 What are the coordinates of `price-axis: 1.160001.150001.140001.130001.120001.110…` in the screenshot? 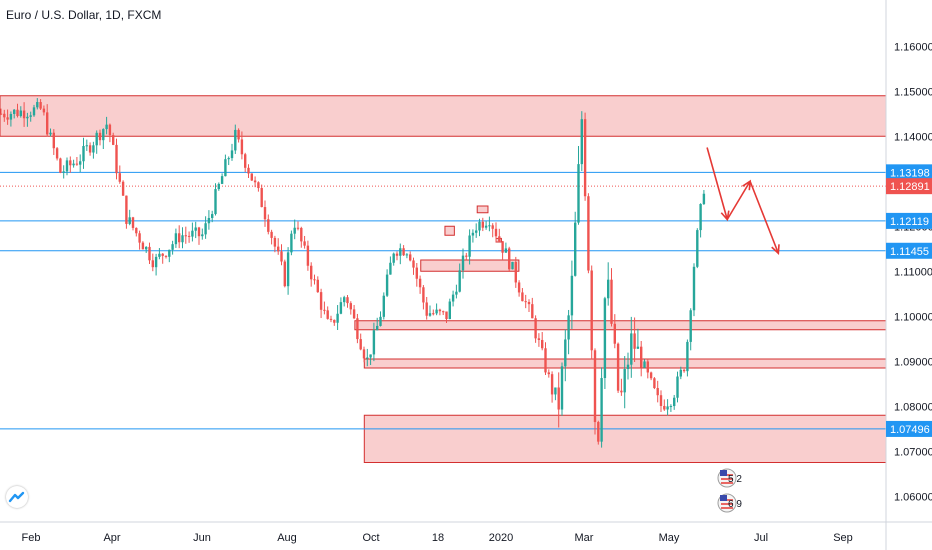 It's located at (908, 275).